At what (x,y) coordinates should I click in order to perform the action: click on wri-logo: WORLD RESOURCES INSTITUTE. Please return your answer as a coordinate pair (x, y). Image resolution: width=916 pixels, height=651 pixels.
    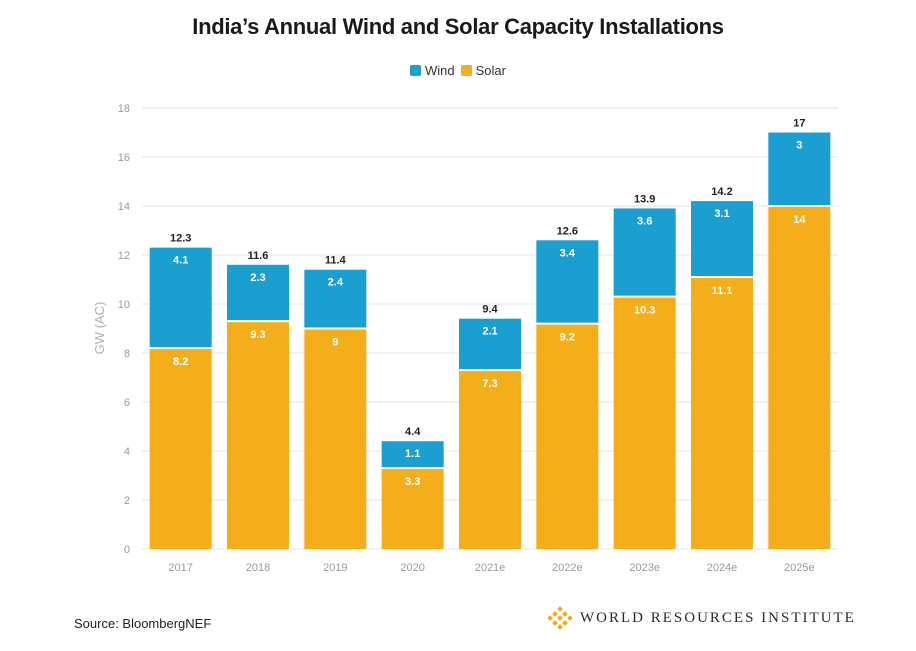
    Looking at the image, I should click on (702, 618).